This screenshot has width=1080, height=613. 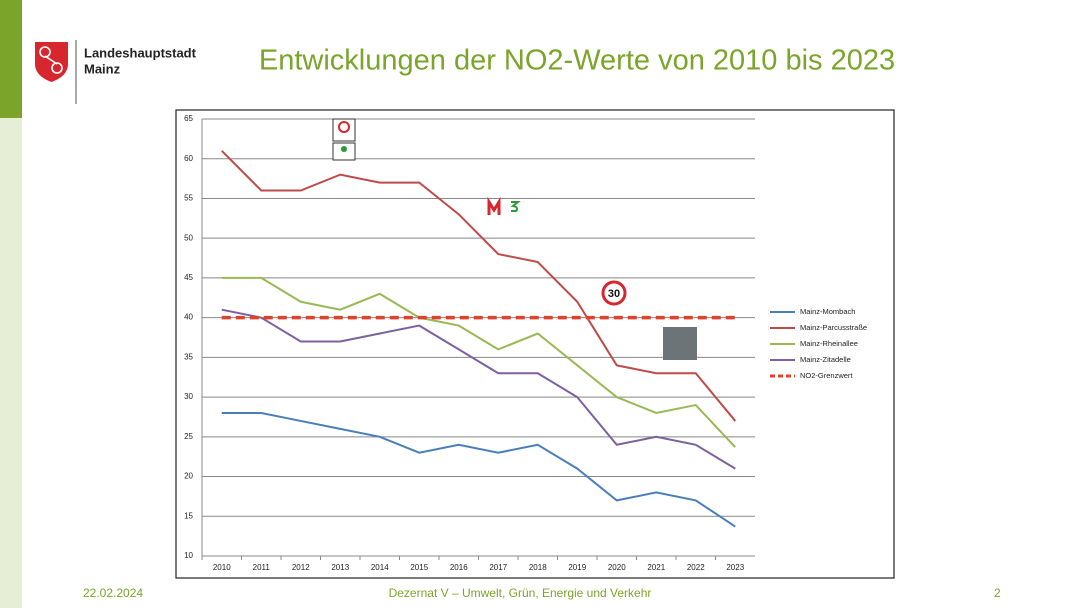 What do you see at coordinates (577, 567) in the screenshot?
I see `x-tick-label: 2019` at bounding box center [577, 567].